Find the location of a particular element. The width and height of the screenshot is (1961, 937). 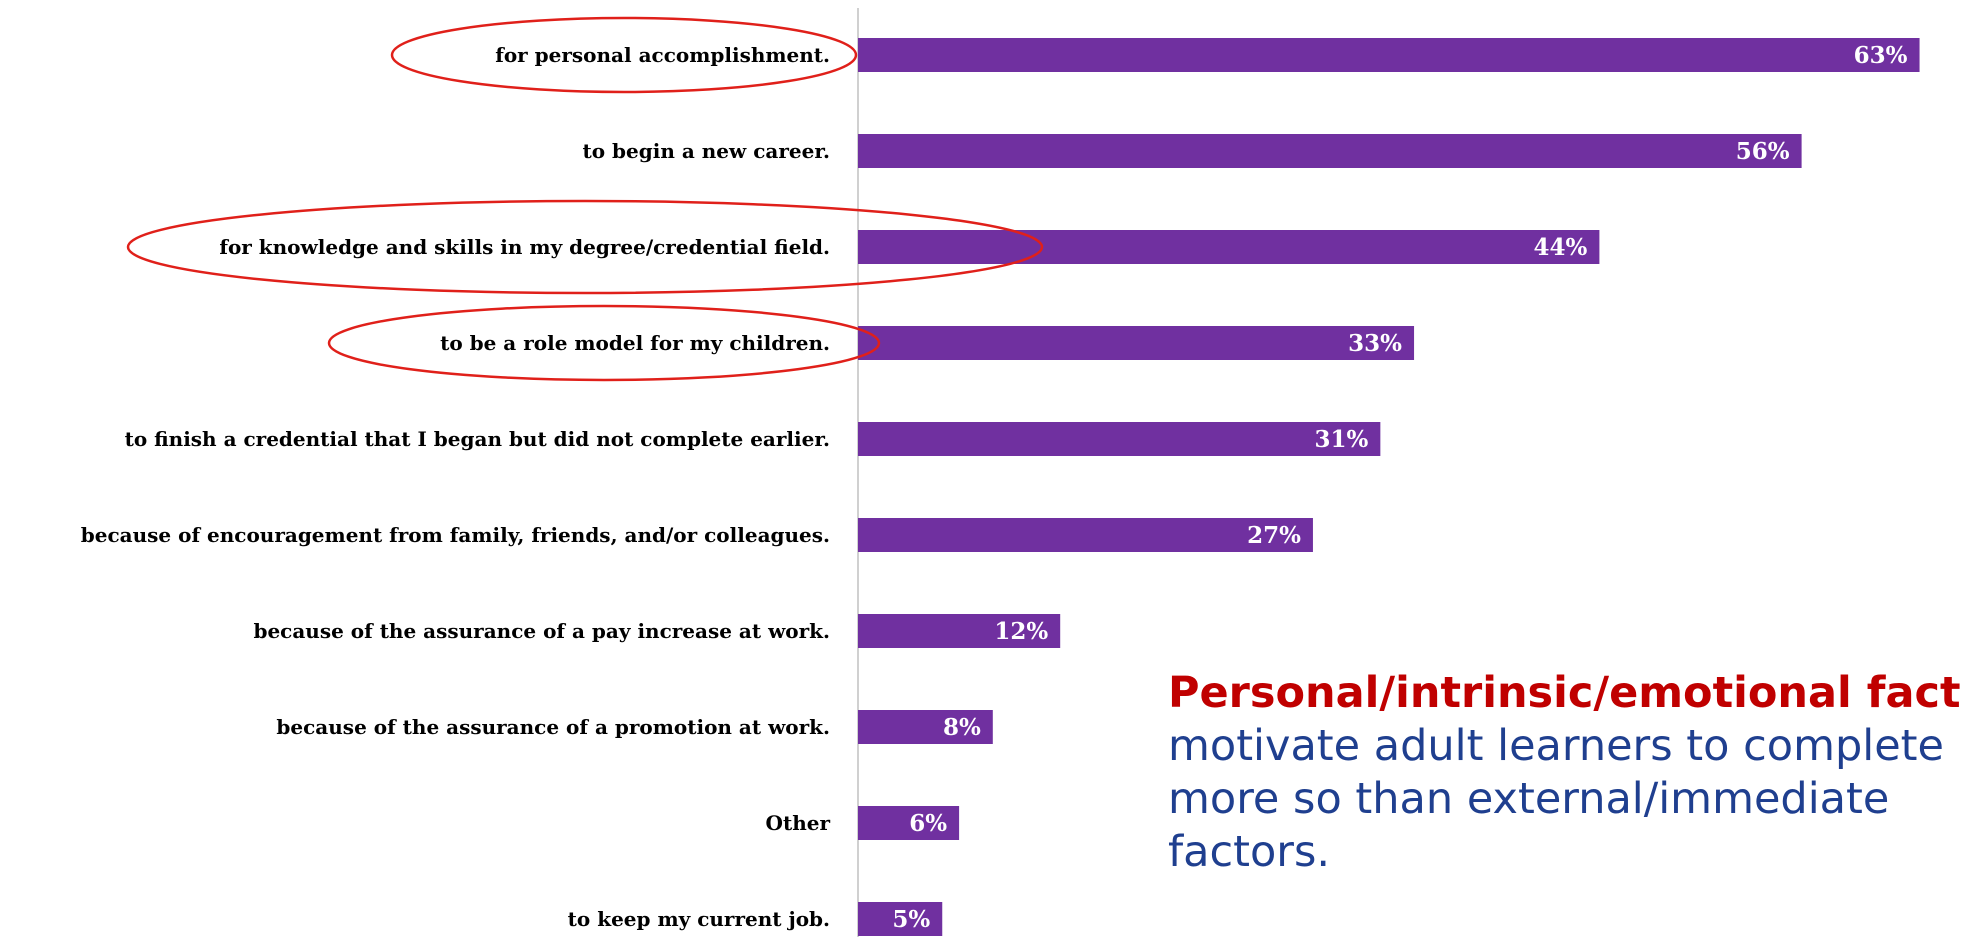

data-label: 31% is located at coordinates (1341, 439).